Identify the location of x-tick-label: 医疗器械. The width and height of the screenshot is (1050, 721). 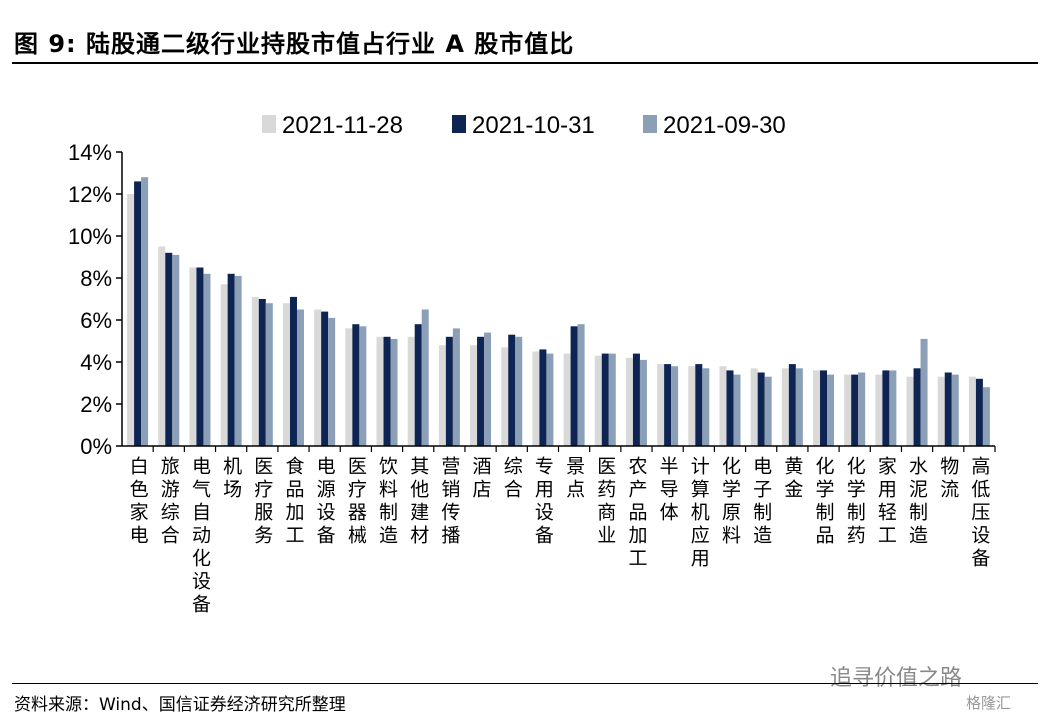
(356, 502).